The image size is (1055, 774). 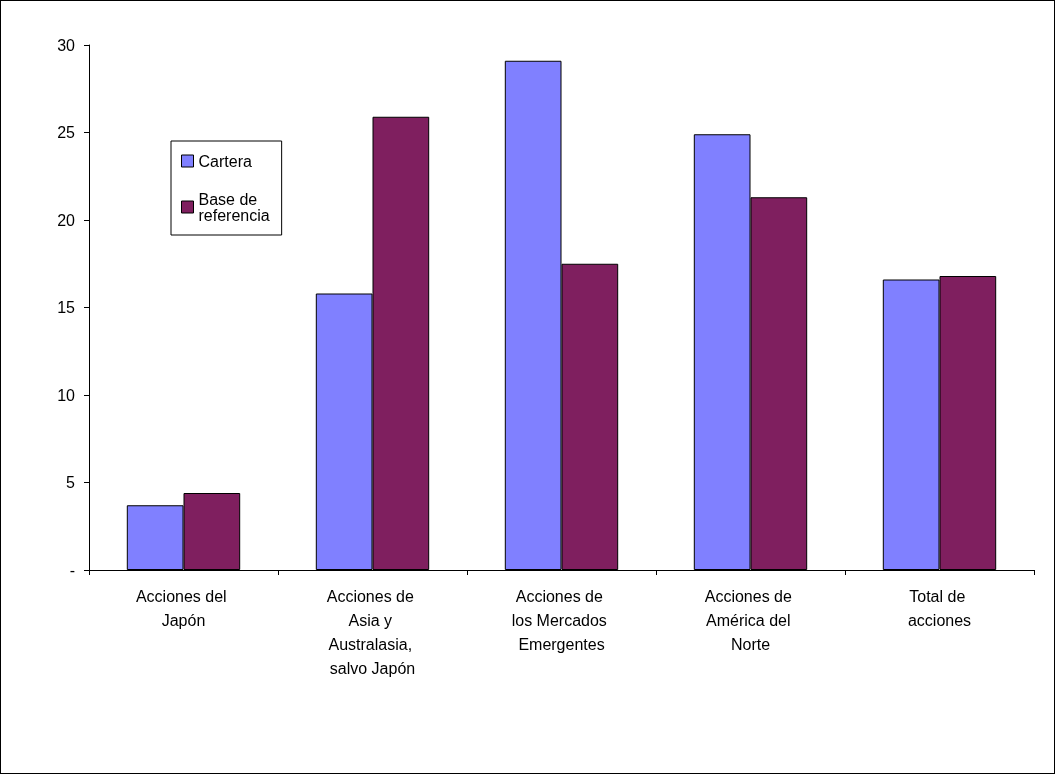 I want to click on x-tick-label: Acciones de los Mercados Emergentes, so click(x=561, y=620).